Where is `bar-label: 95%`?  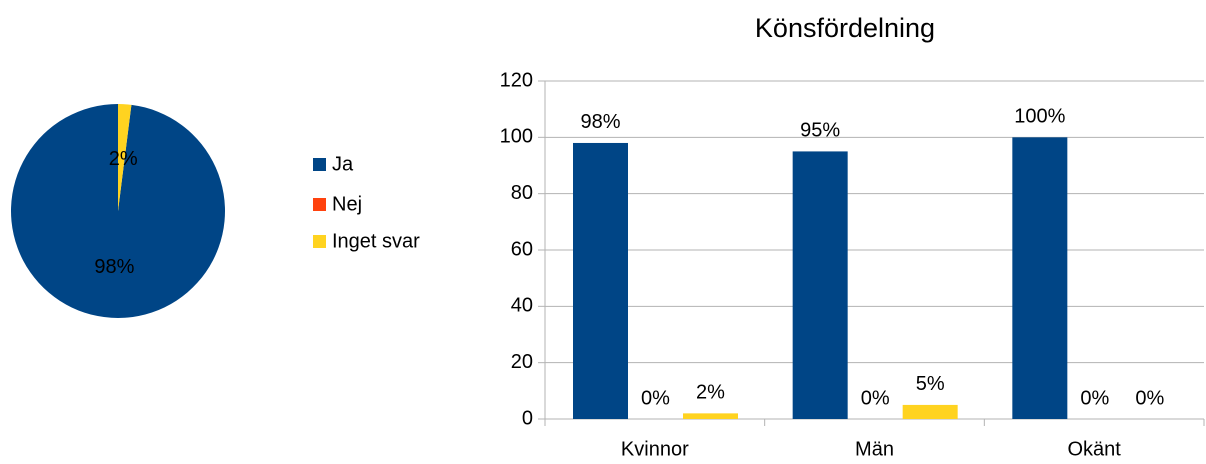 bar-label: 95% is located at coordinates (820, 131).